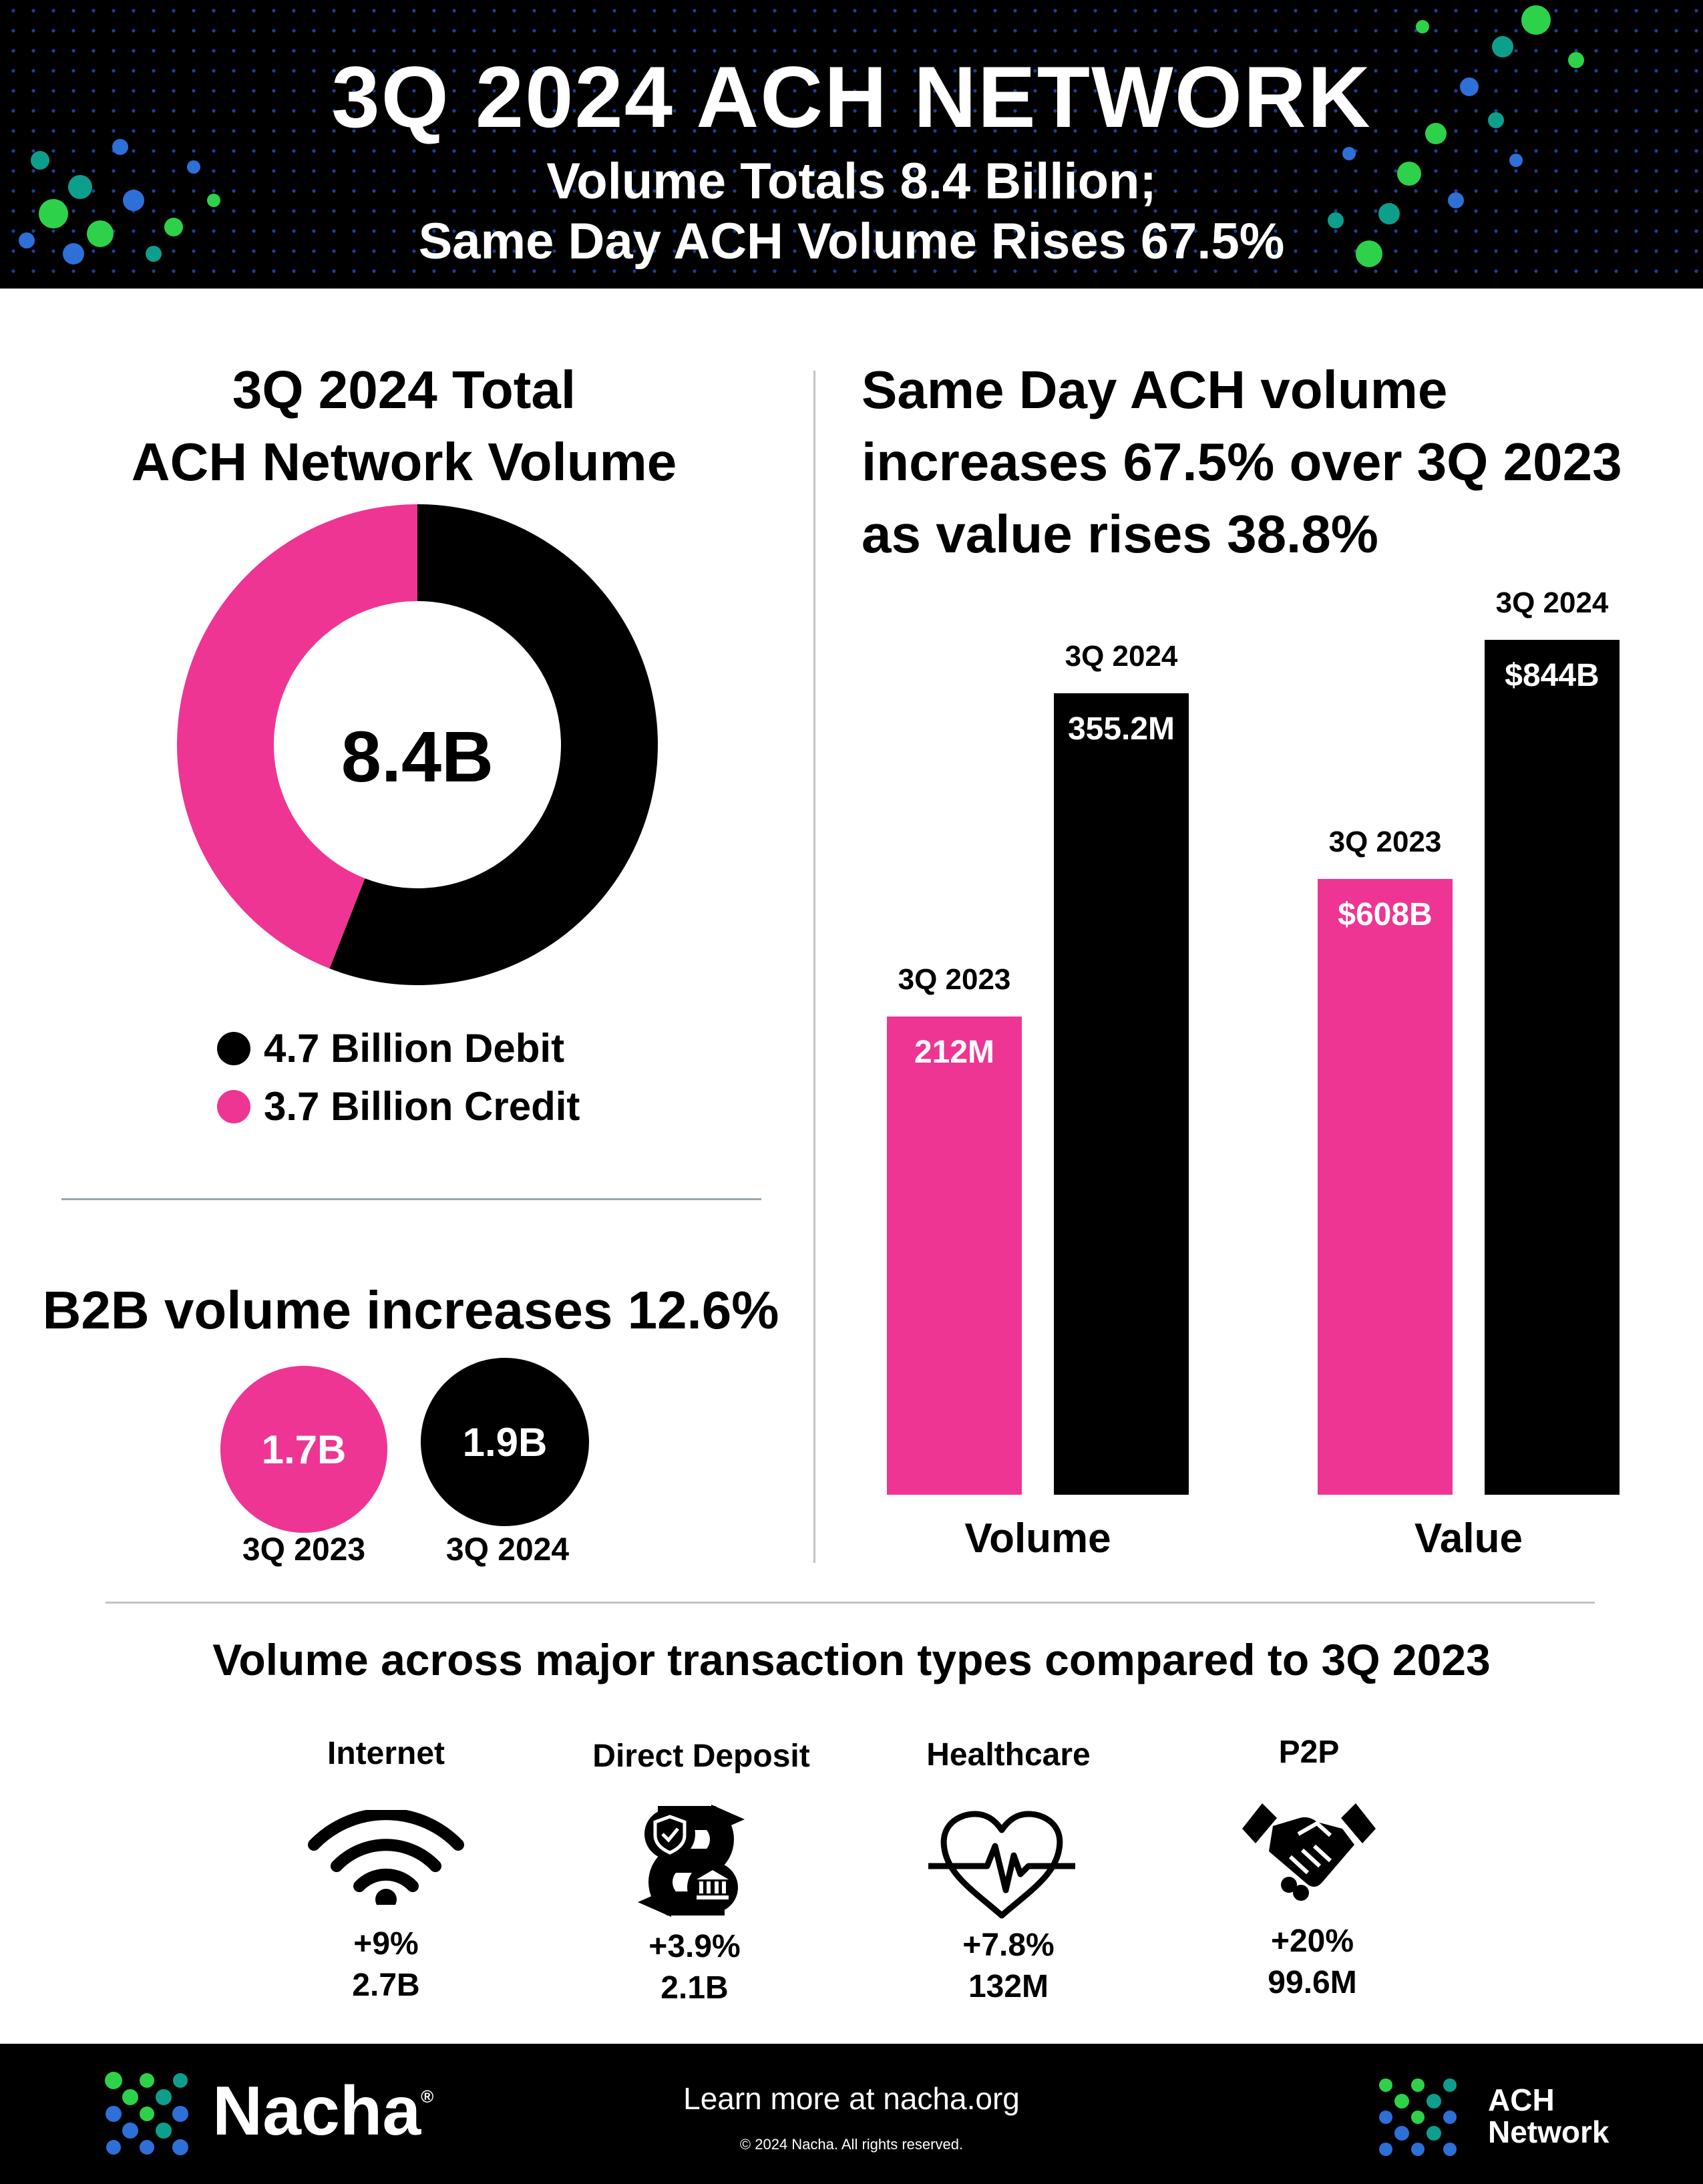 This screenshot has width=1703, height=2184. What do you see at coordinates (1008, 1755) in the screenshot?
I see `tt-label-healthcare: Healthcare` at bounding box center [1008, 1755].